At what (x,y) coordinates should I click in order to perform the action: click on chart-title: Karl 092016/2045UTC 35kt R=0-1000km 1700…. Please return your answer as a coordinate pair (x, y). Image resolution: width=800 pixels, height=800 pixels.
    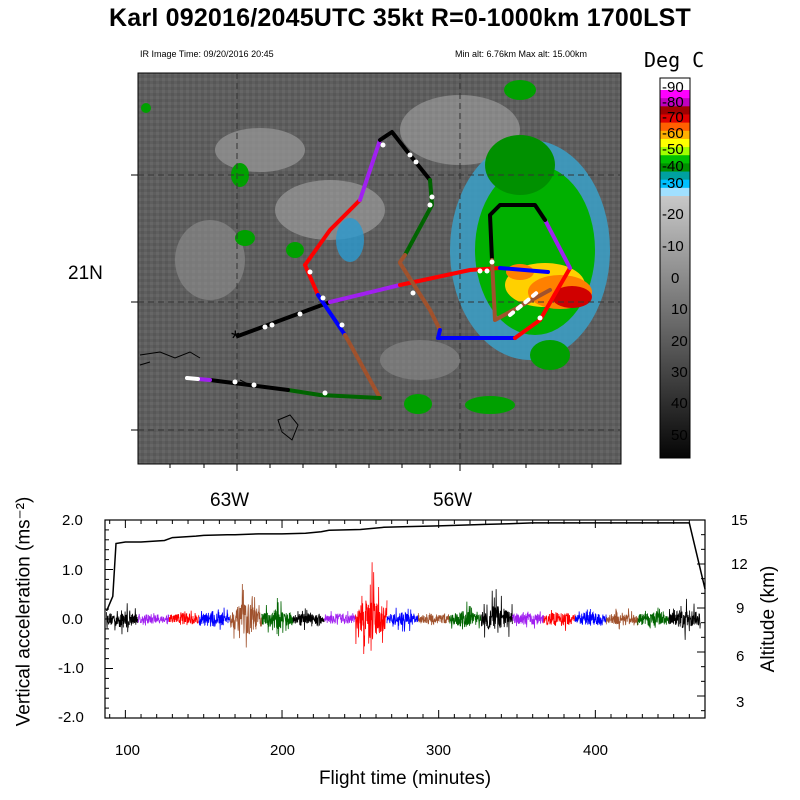
    Looking at the image, I should click on (400, 18).